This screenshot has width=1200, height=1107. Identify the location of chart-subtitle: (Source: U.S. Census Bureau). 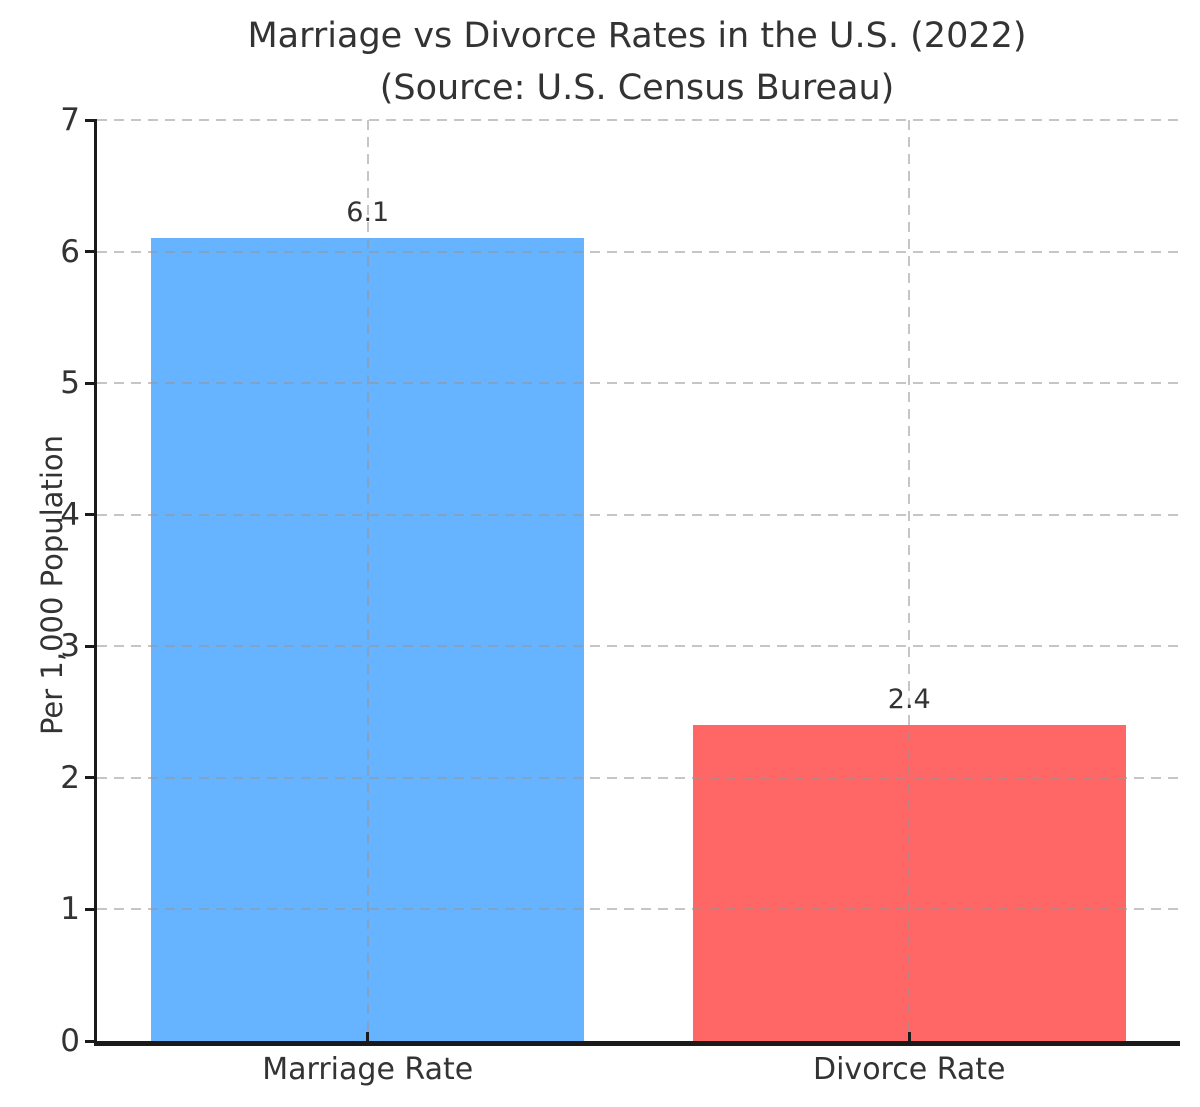
(637, 88).